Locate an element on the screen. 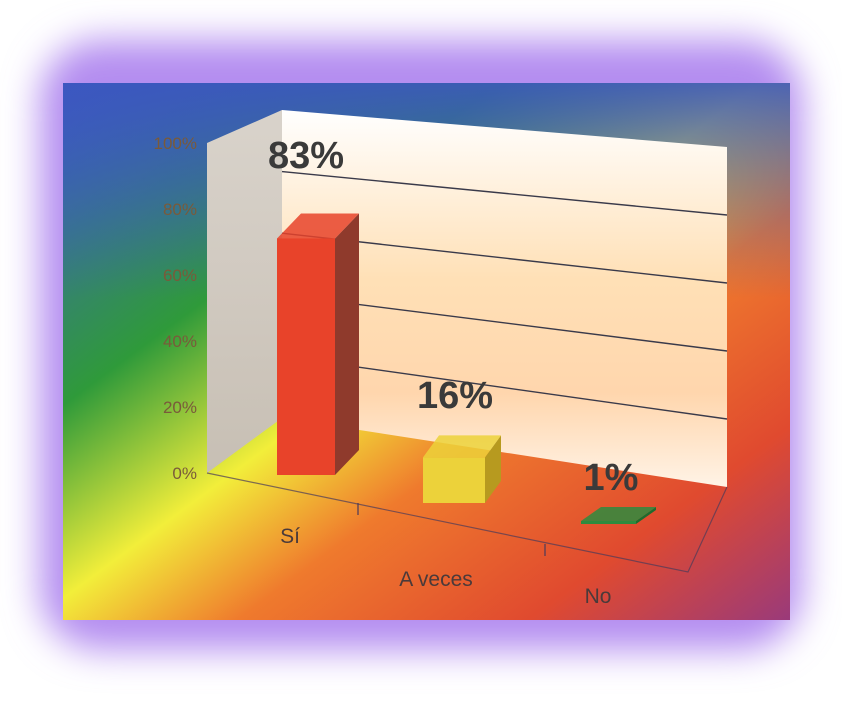 The image size is (842, 703). y-tick-labels: 0% 20% 40% 60% 80% 100% is located at coordinates (175, 308).